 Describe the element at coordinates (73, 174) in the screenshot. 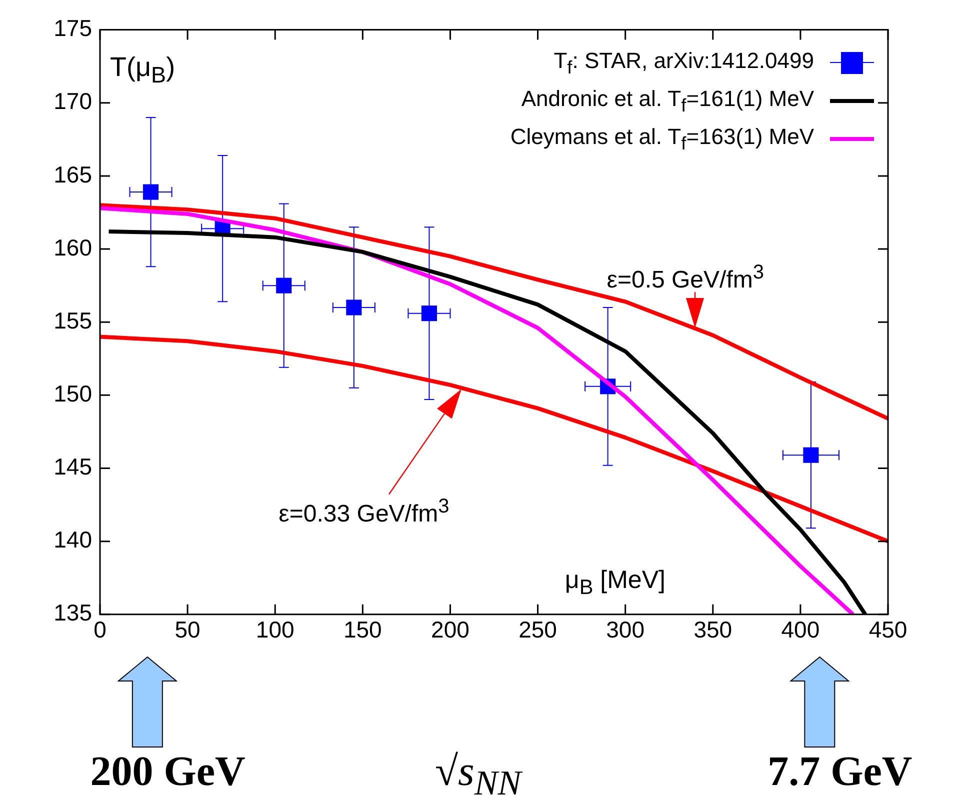

I see `y-tick-label: 165` at that location.